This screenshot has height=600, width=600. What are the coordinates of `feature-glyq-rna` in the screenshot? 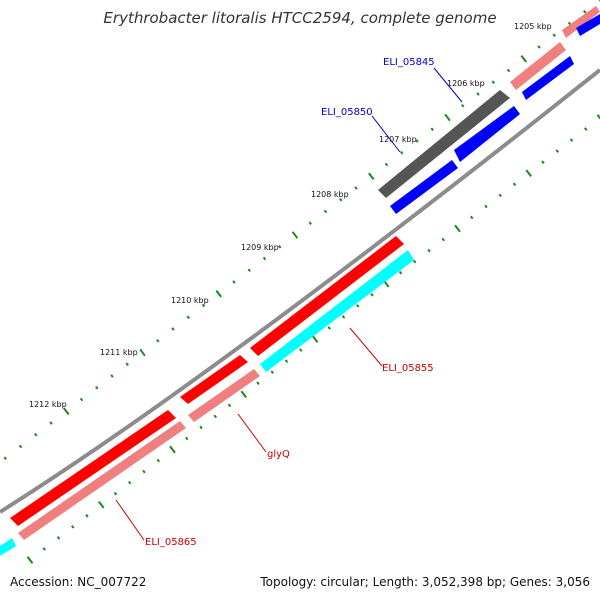 It's located at (224, 395).